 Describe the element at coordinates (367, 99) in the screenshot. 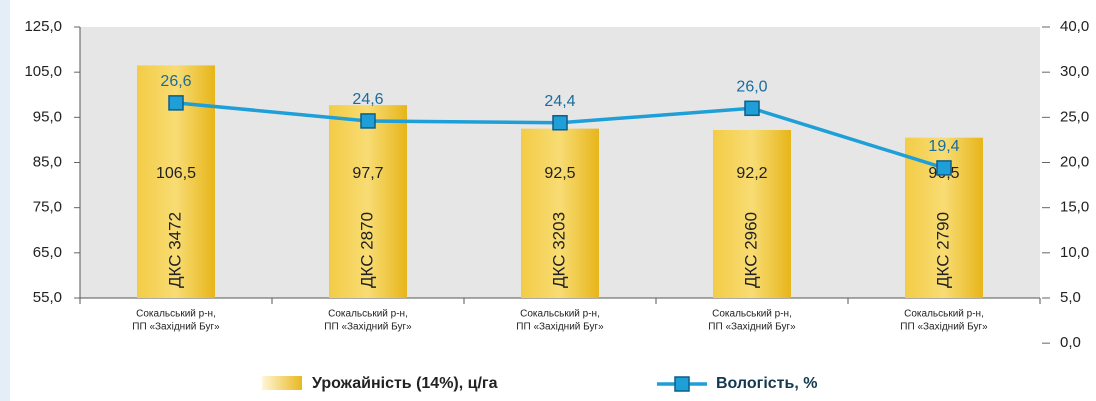

I see `line-value-label: 24,6` at that location.